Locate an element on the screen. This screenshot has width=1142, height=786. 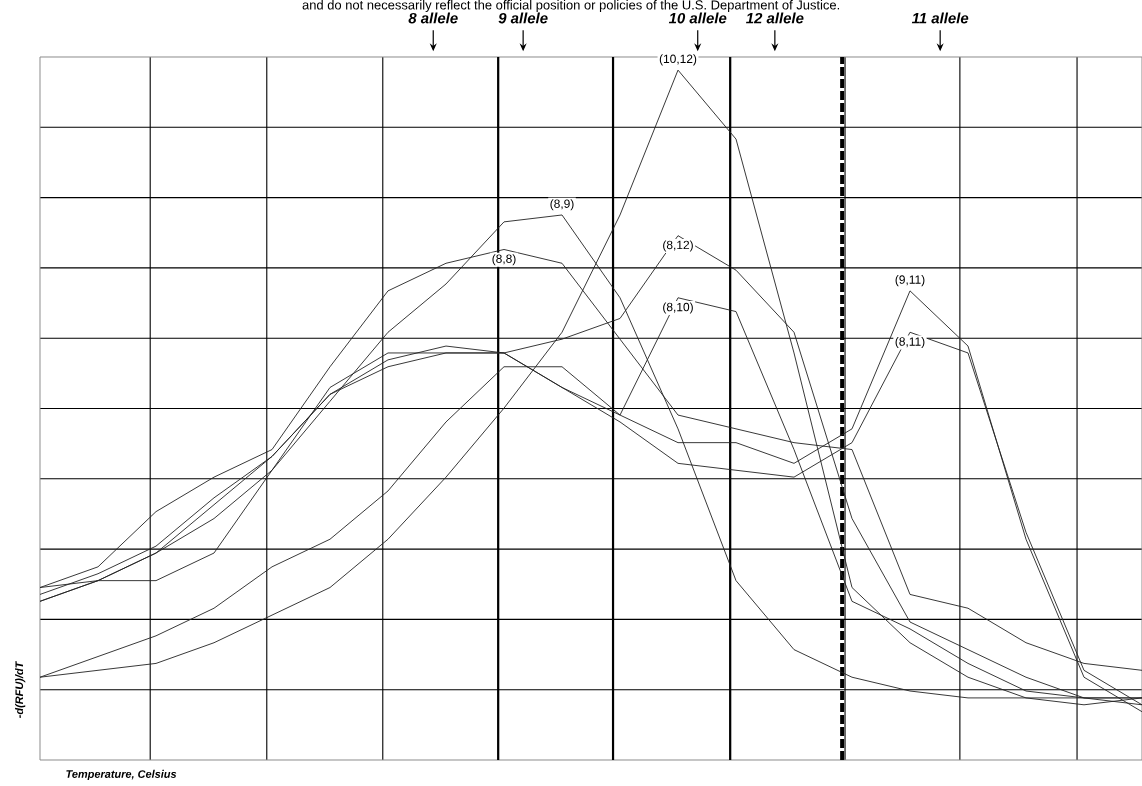
x-axis-title: Temperature, Celsius is located at coordinates (121, 775).